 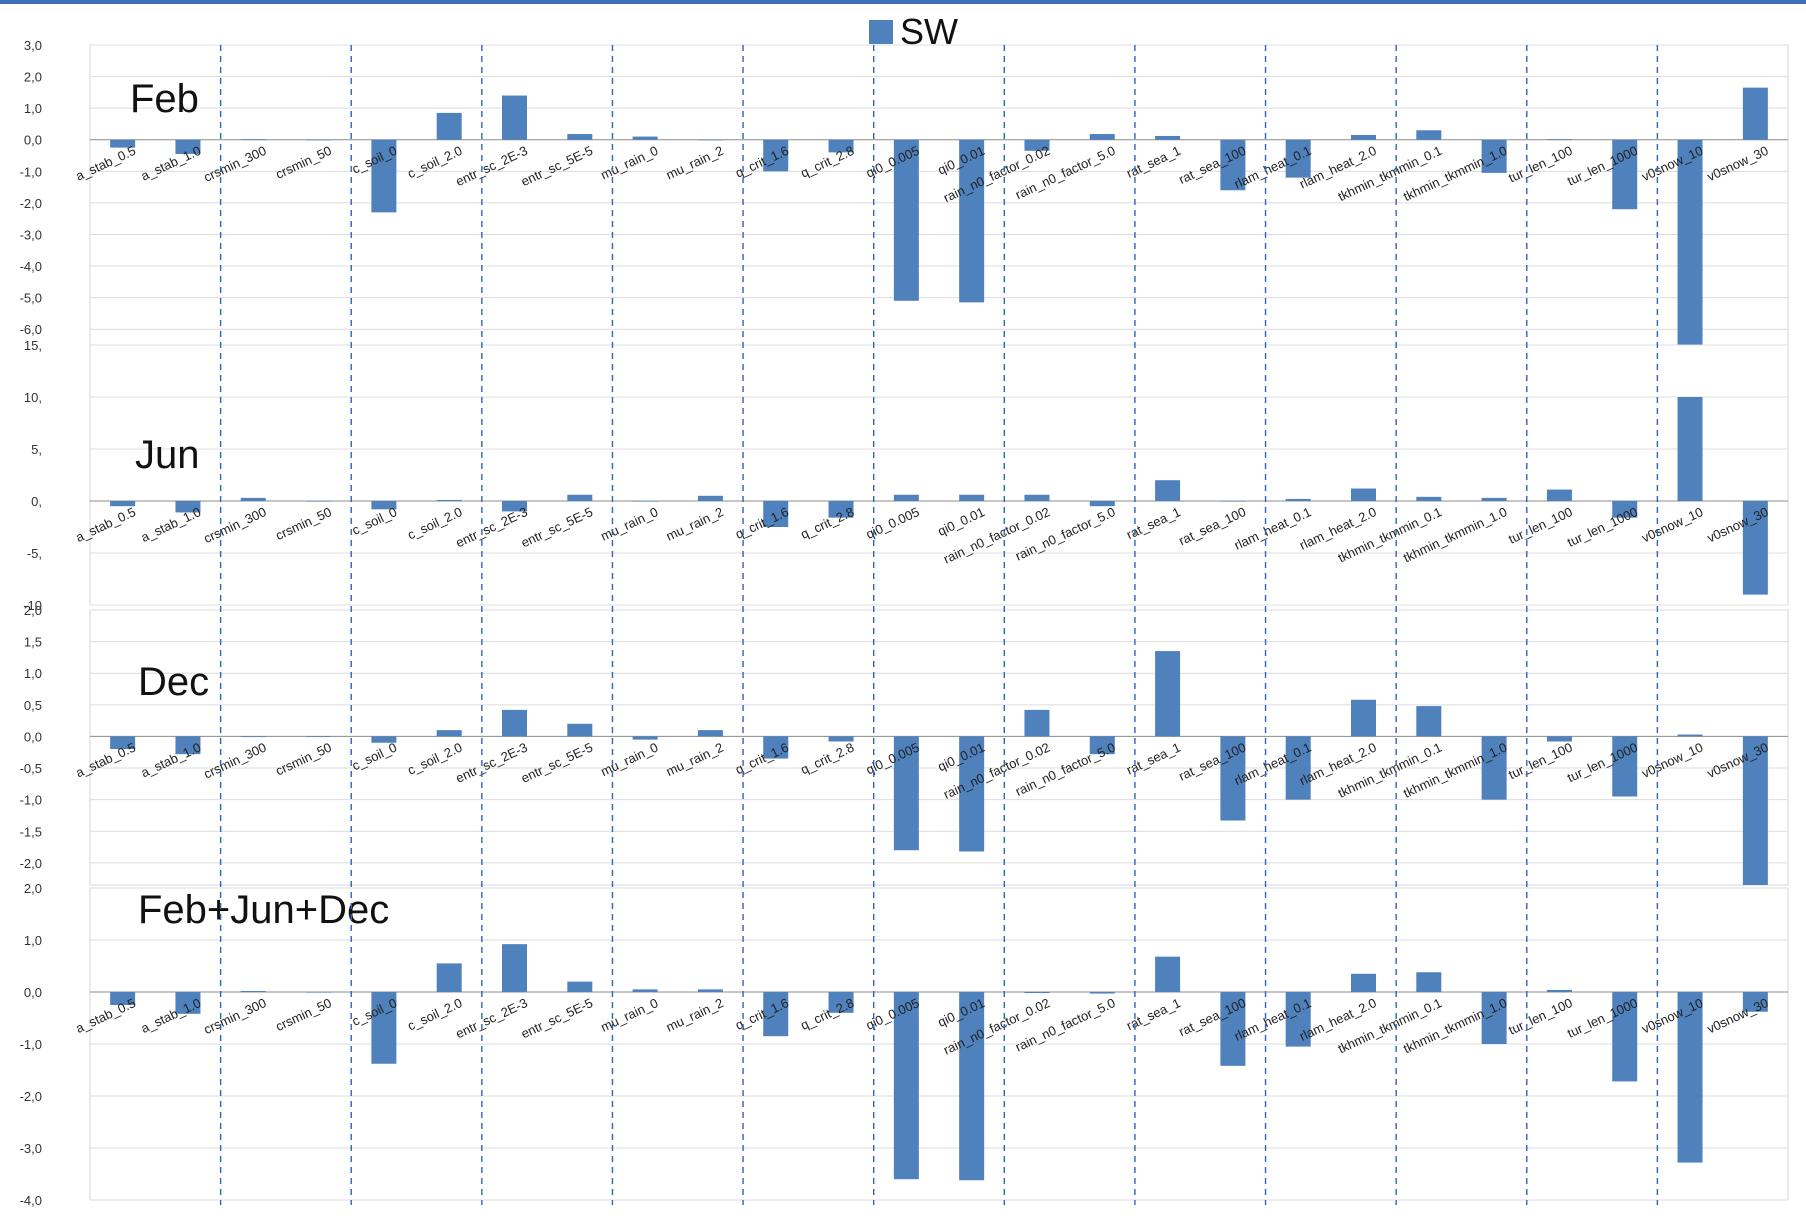 I want to click on panel-3-ytick-label: 2,0, so click(x=33, y=610).